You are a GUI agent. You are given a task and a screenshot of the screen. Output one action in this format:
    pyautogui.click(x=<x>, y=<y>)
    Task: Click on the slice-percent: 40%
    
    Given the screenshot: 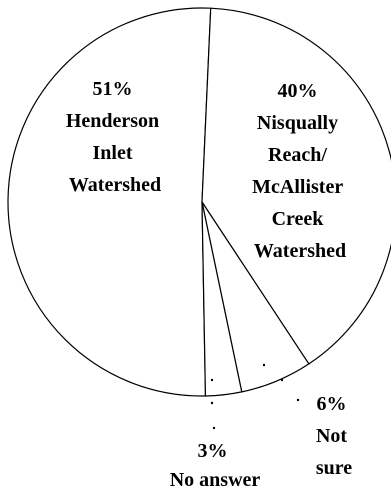 What is the action you would take?
    pyautogui.click(x=298, y=91)
    